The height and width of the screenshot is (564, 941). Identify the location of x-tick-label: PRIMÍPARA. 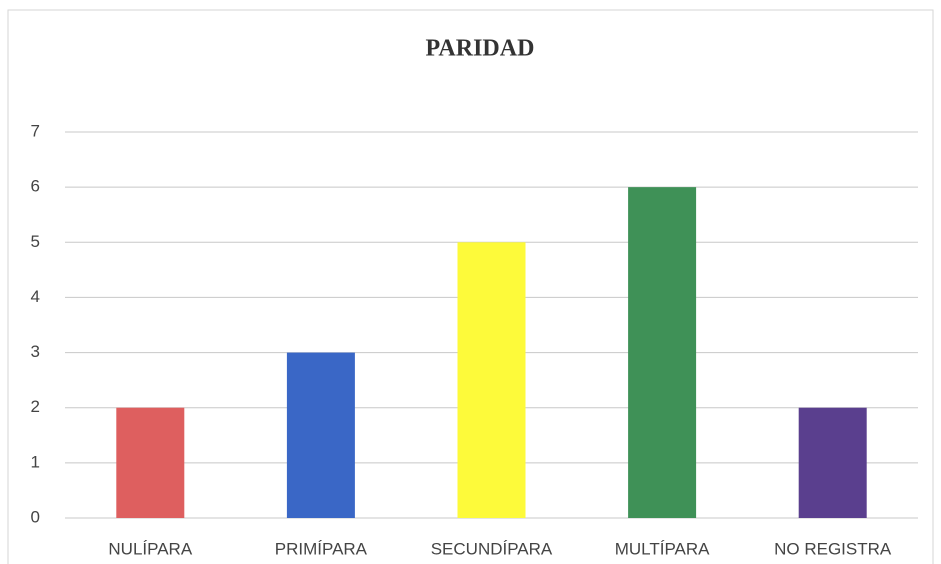
(321, 548).